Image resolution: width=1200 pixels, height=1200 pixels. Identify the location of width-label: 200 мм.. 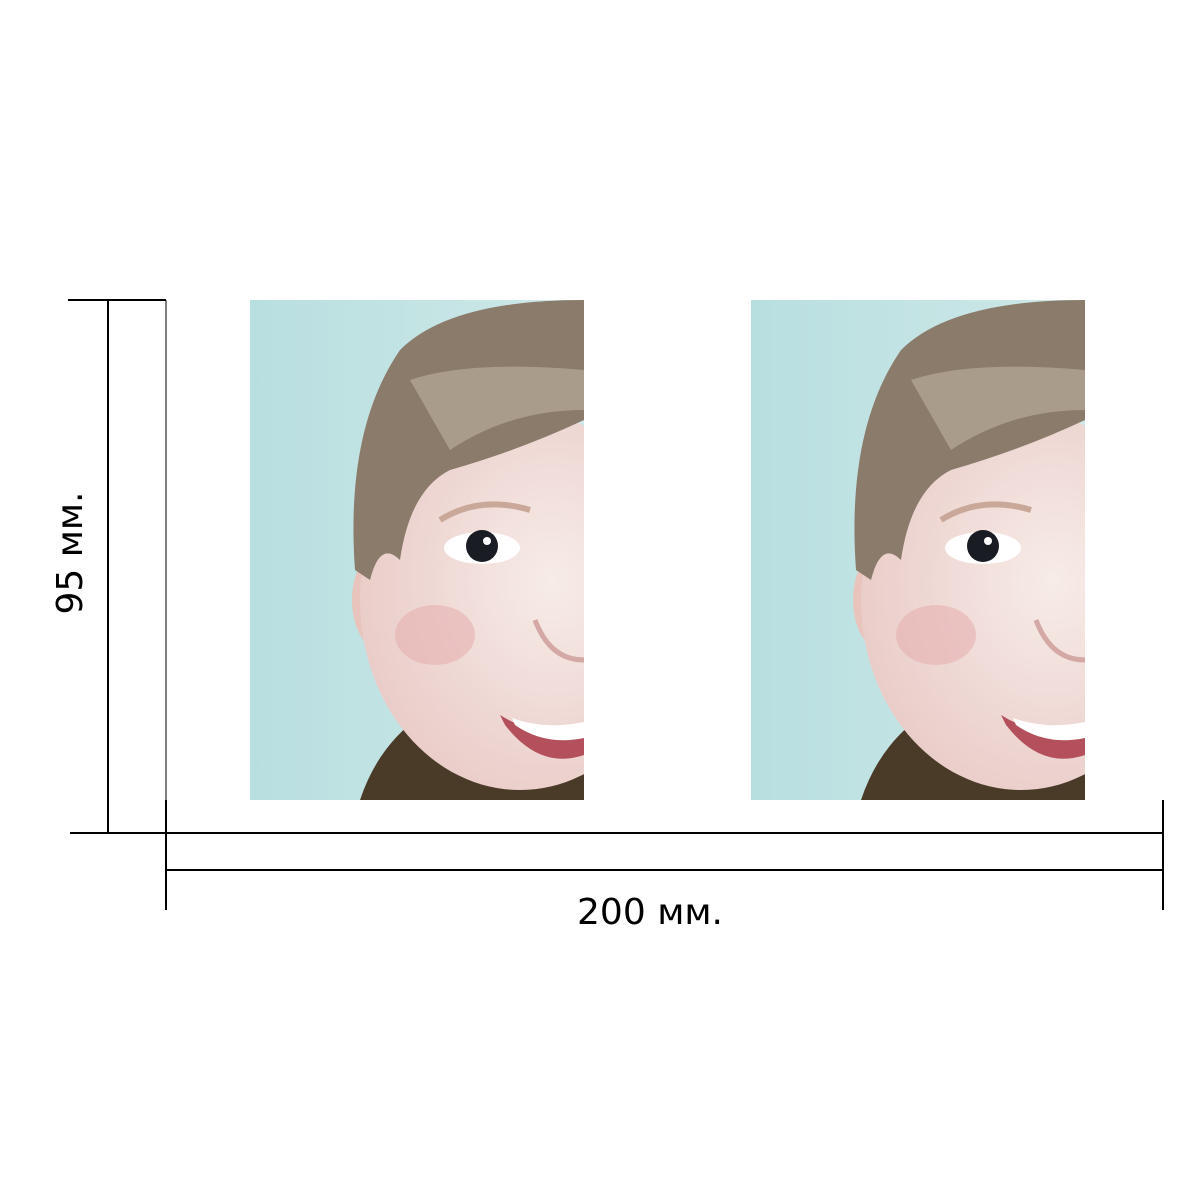
(650, 912).